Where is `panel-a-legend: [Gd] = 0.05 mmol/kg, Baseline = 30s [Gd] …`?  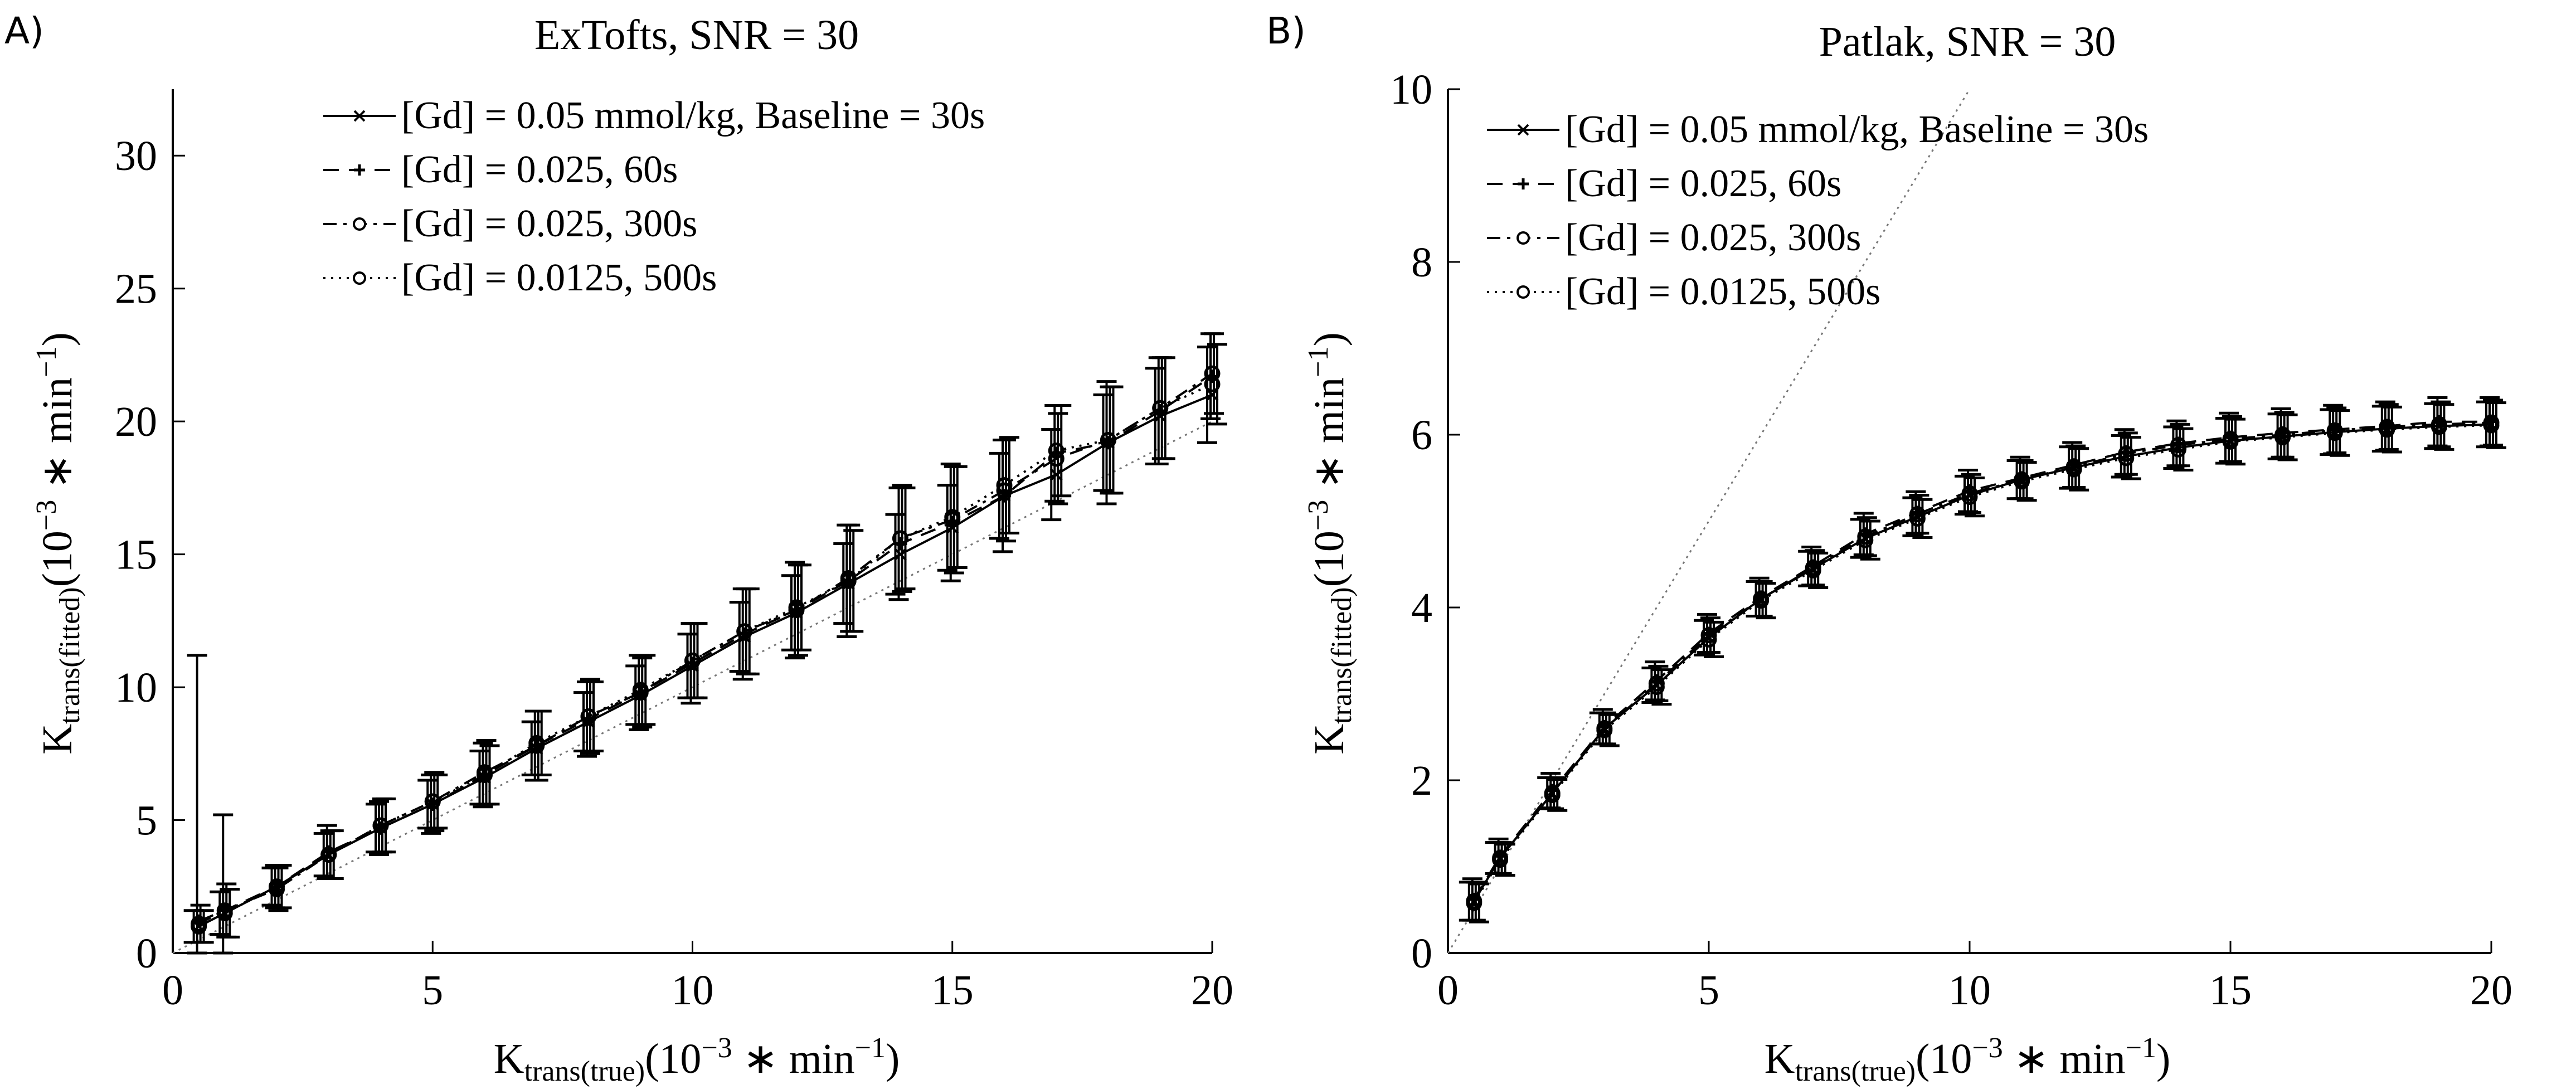
panel-a-legend: [Gd] = 0.05 mmol/kg, Baseline = 30s [Gd] … is located at coordinates (654, 197).